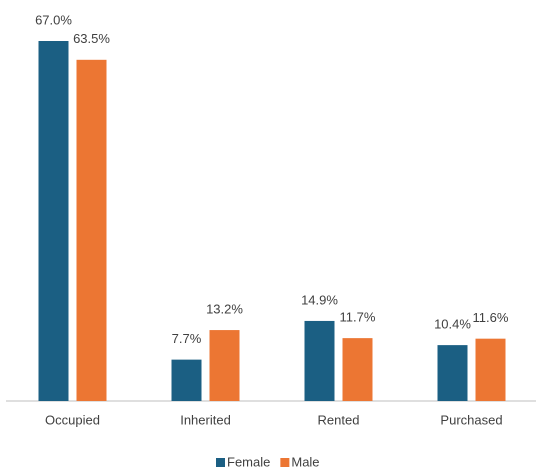 The image size is (536, 471). I want to click on data-label: 11.6%, so click(491, 317).